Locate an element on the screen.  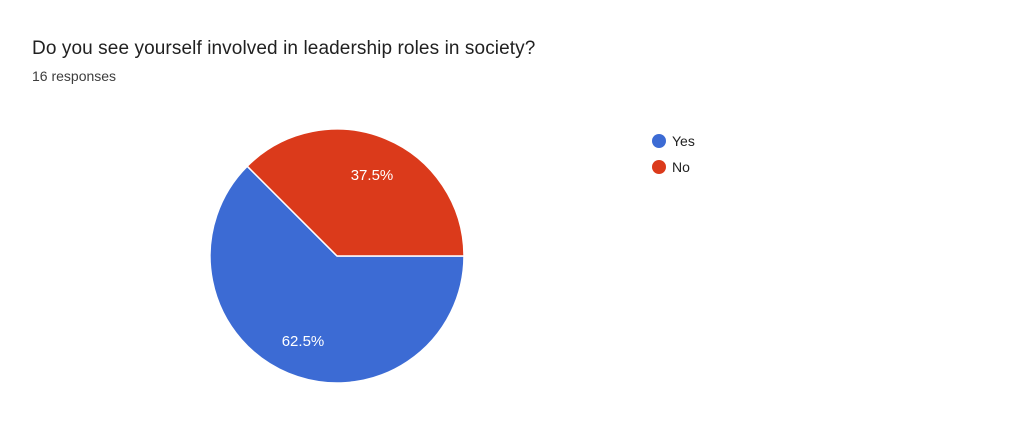
pie-chart: 37.5% 62.5% is located at coordinates (337, 256).